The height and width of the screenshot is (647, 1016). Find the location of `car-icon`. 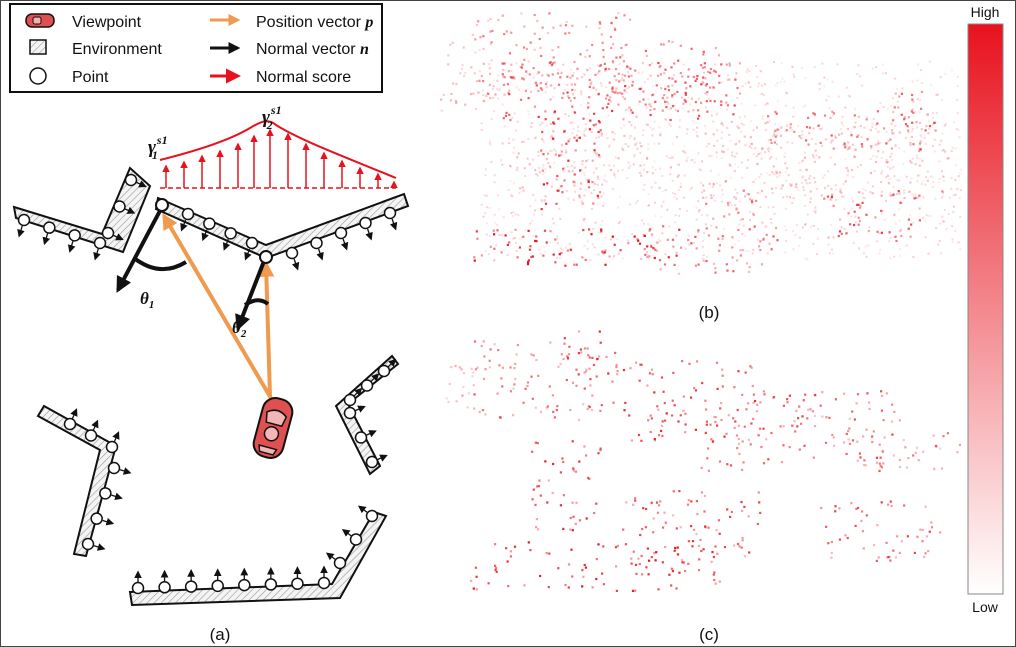

car-icon is located at coordinates (40, 20).